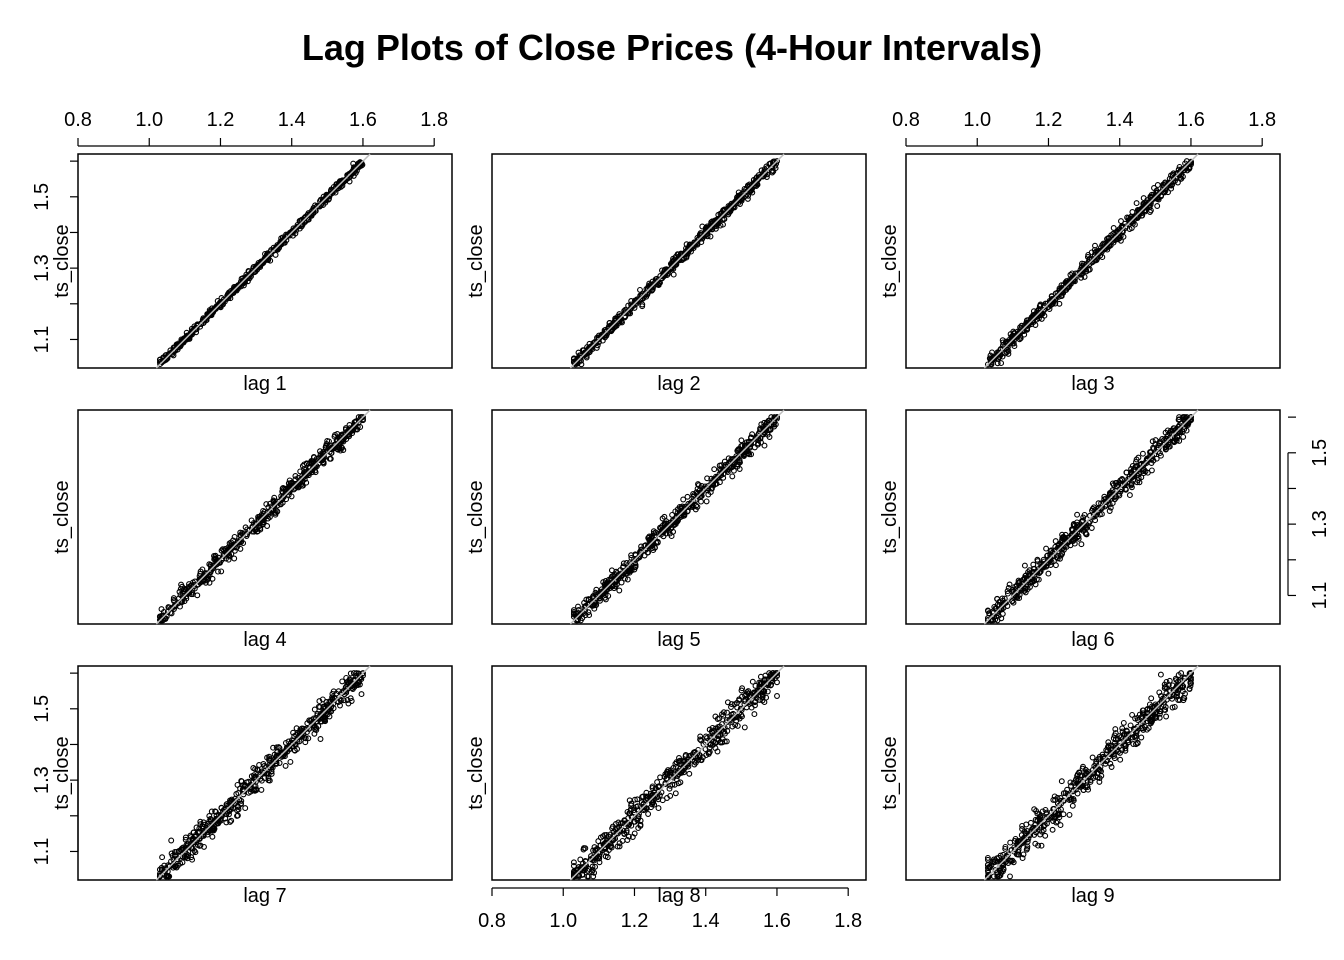 The width and height of the screenshot is (1344, 960). What do you see at coordinates (1120, 120) in the screenshot?
I see `x-tick-label: 1.4` at bounding box center [1120, 120].